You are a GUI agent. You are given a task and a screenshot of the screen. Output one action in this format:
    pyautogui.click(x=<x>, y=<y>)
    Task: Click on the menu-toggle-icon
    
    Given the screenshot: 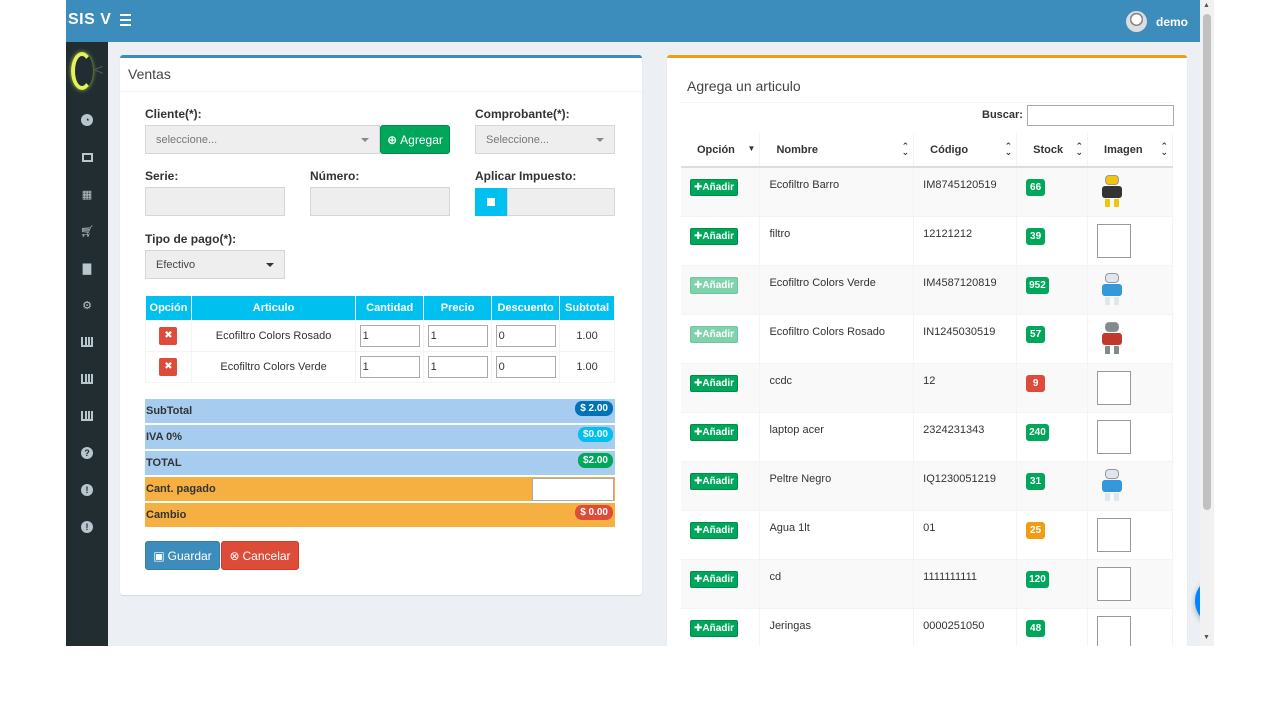 What is the action you would take?
    pyautogui.click(x=125, y=20)
    